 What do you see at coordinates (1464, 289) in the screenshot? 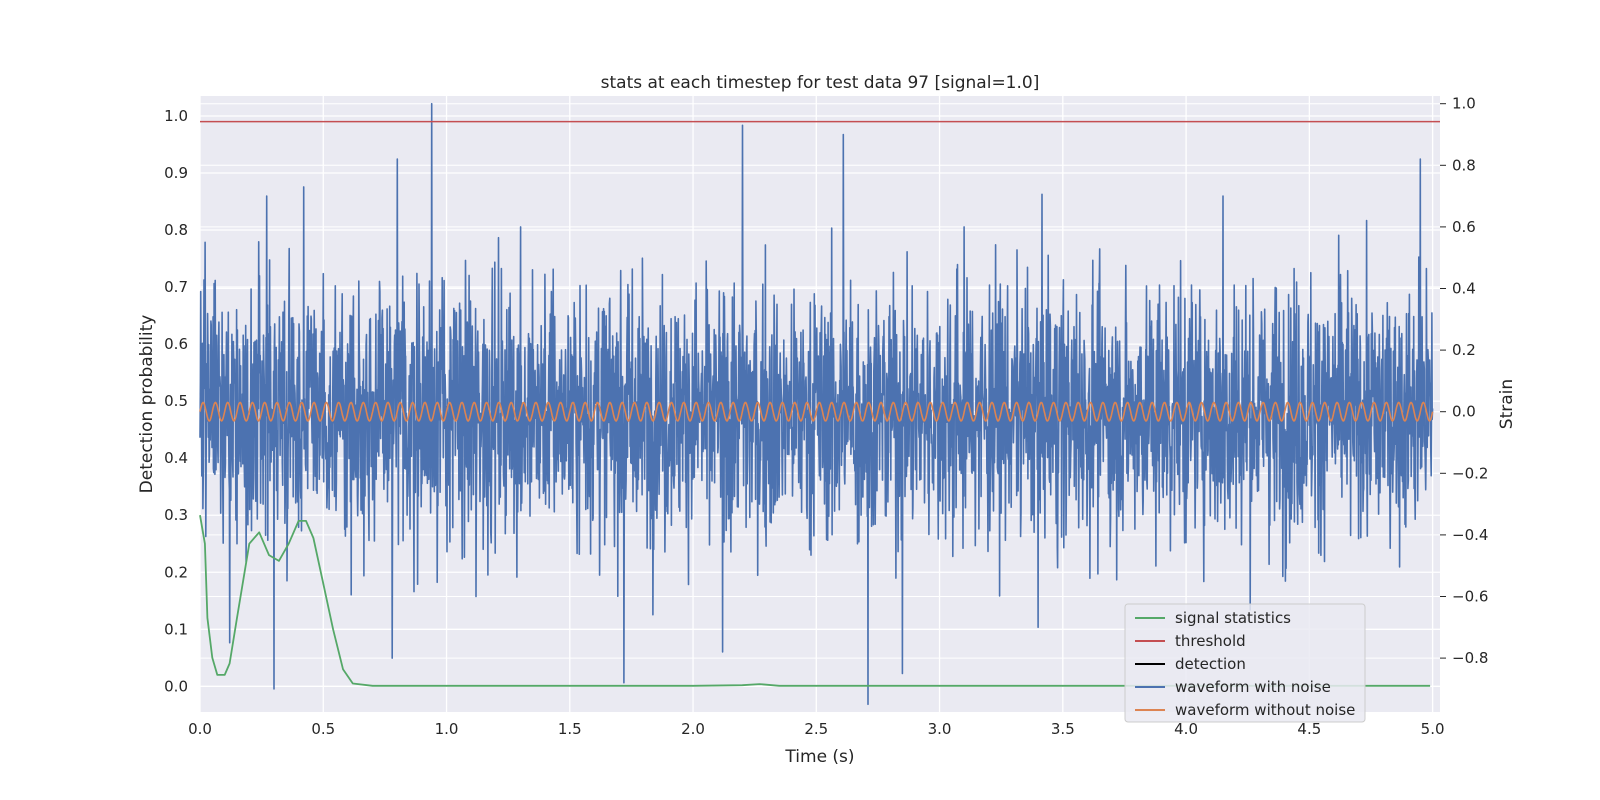
I see `y-right-tick-label: 0.4` at bounding box center [1464, 289].